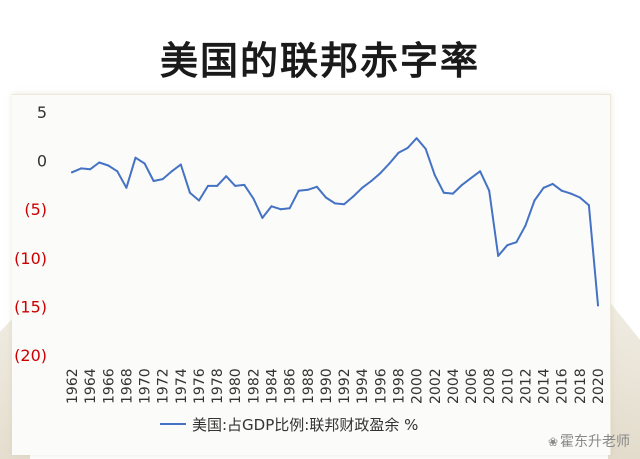  What do you see at coordinates (91, 386) in the screenshot?
I see `x-tick-label: 1964` at bounding box center [91, 386].